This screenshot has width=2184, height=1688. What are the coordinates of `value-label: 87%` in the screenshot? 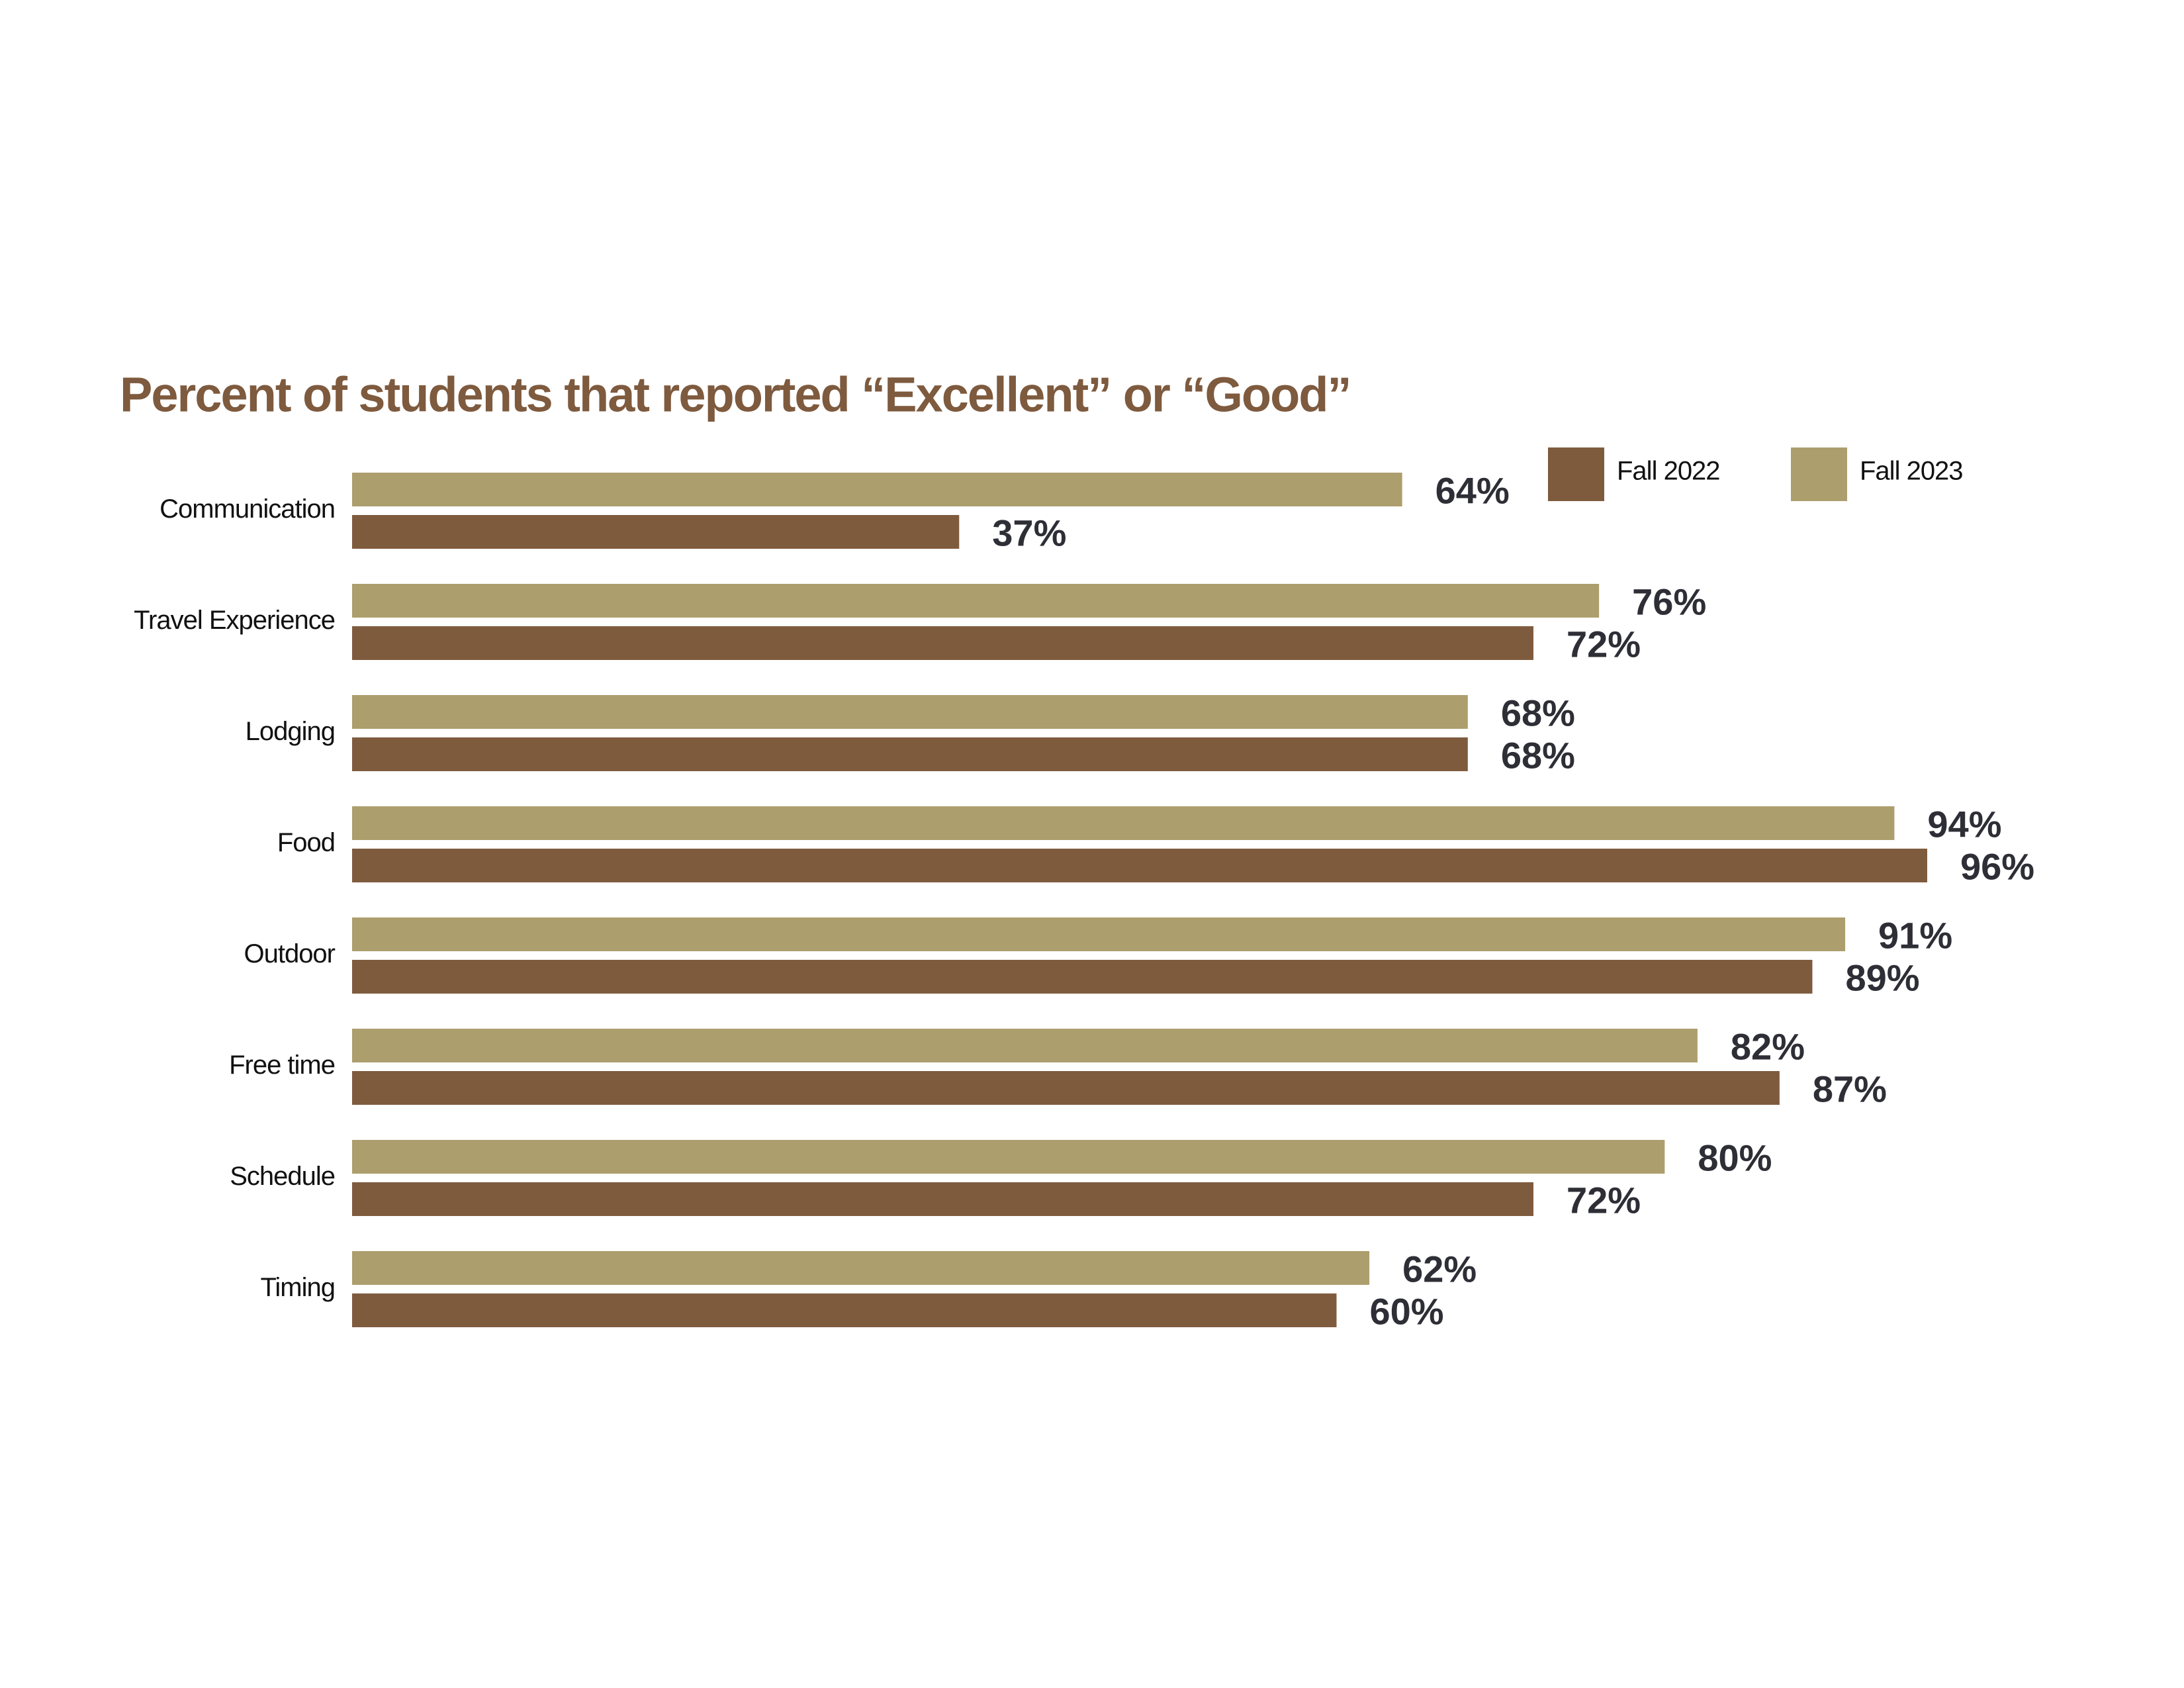 It's located at (1850, 1088).